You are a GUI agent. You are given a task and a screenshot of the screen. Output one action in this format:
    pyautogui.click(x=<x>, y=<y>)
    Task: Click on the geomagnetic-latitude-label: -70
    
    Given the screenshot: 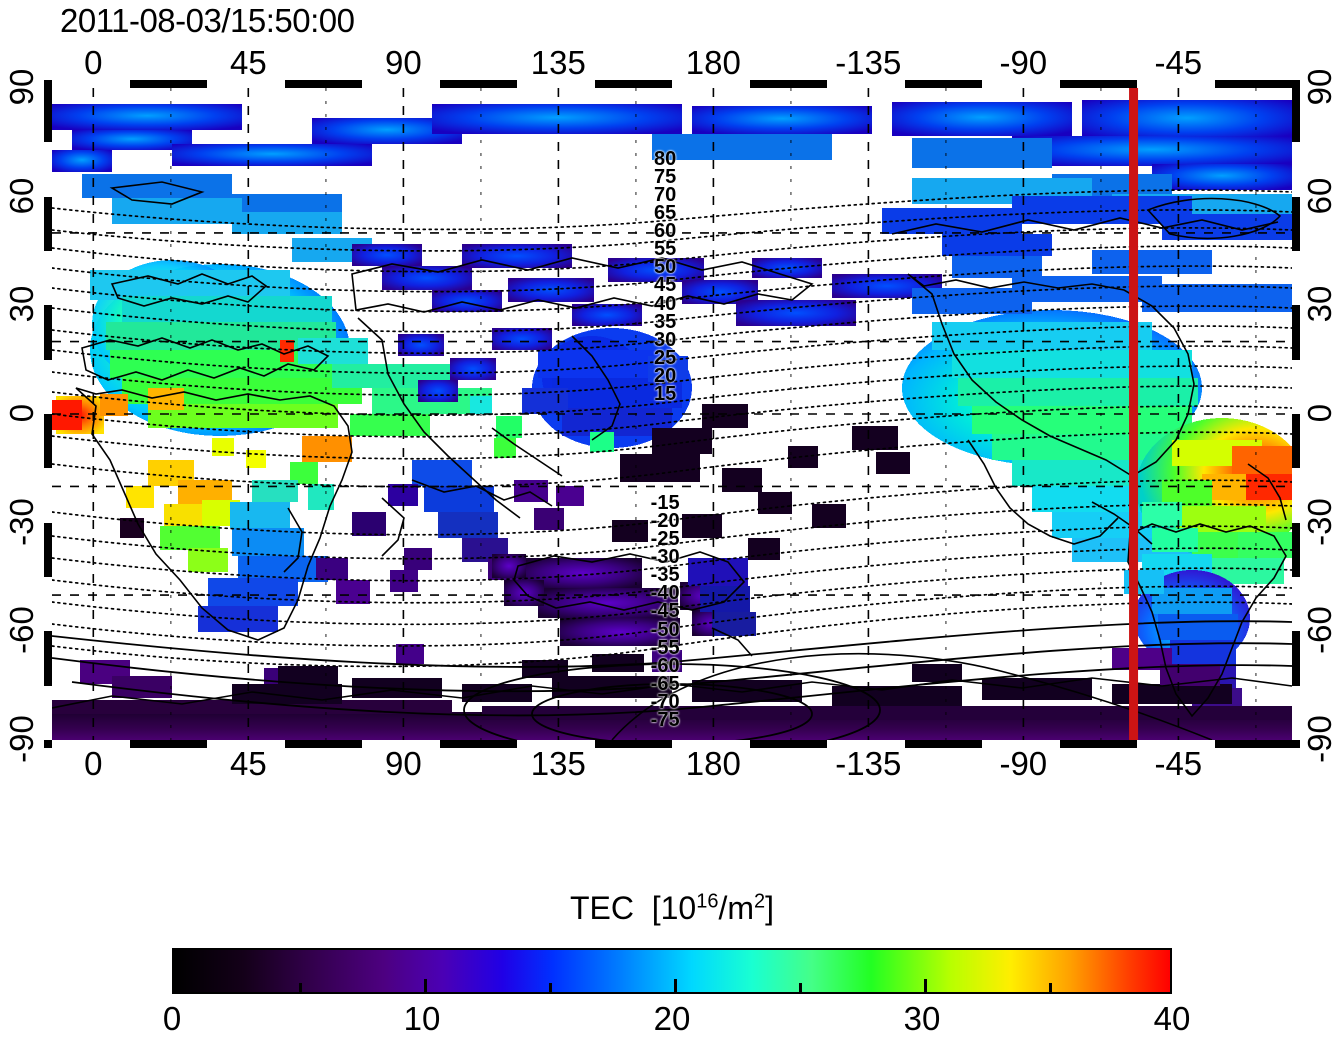 What is the action you would take?
    pyautogui.click(x=665, y=701)
    